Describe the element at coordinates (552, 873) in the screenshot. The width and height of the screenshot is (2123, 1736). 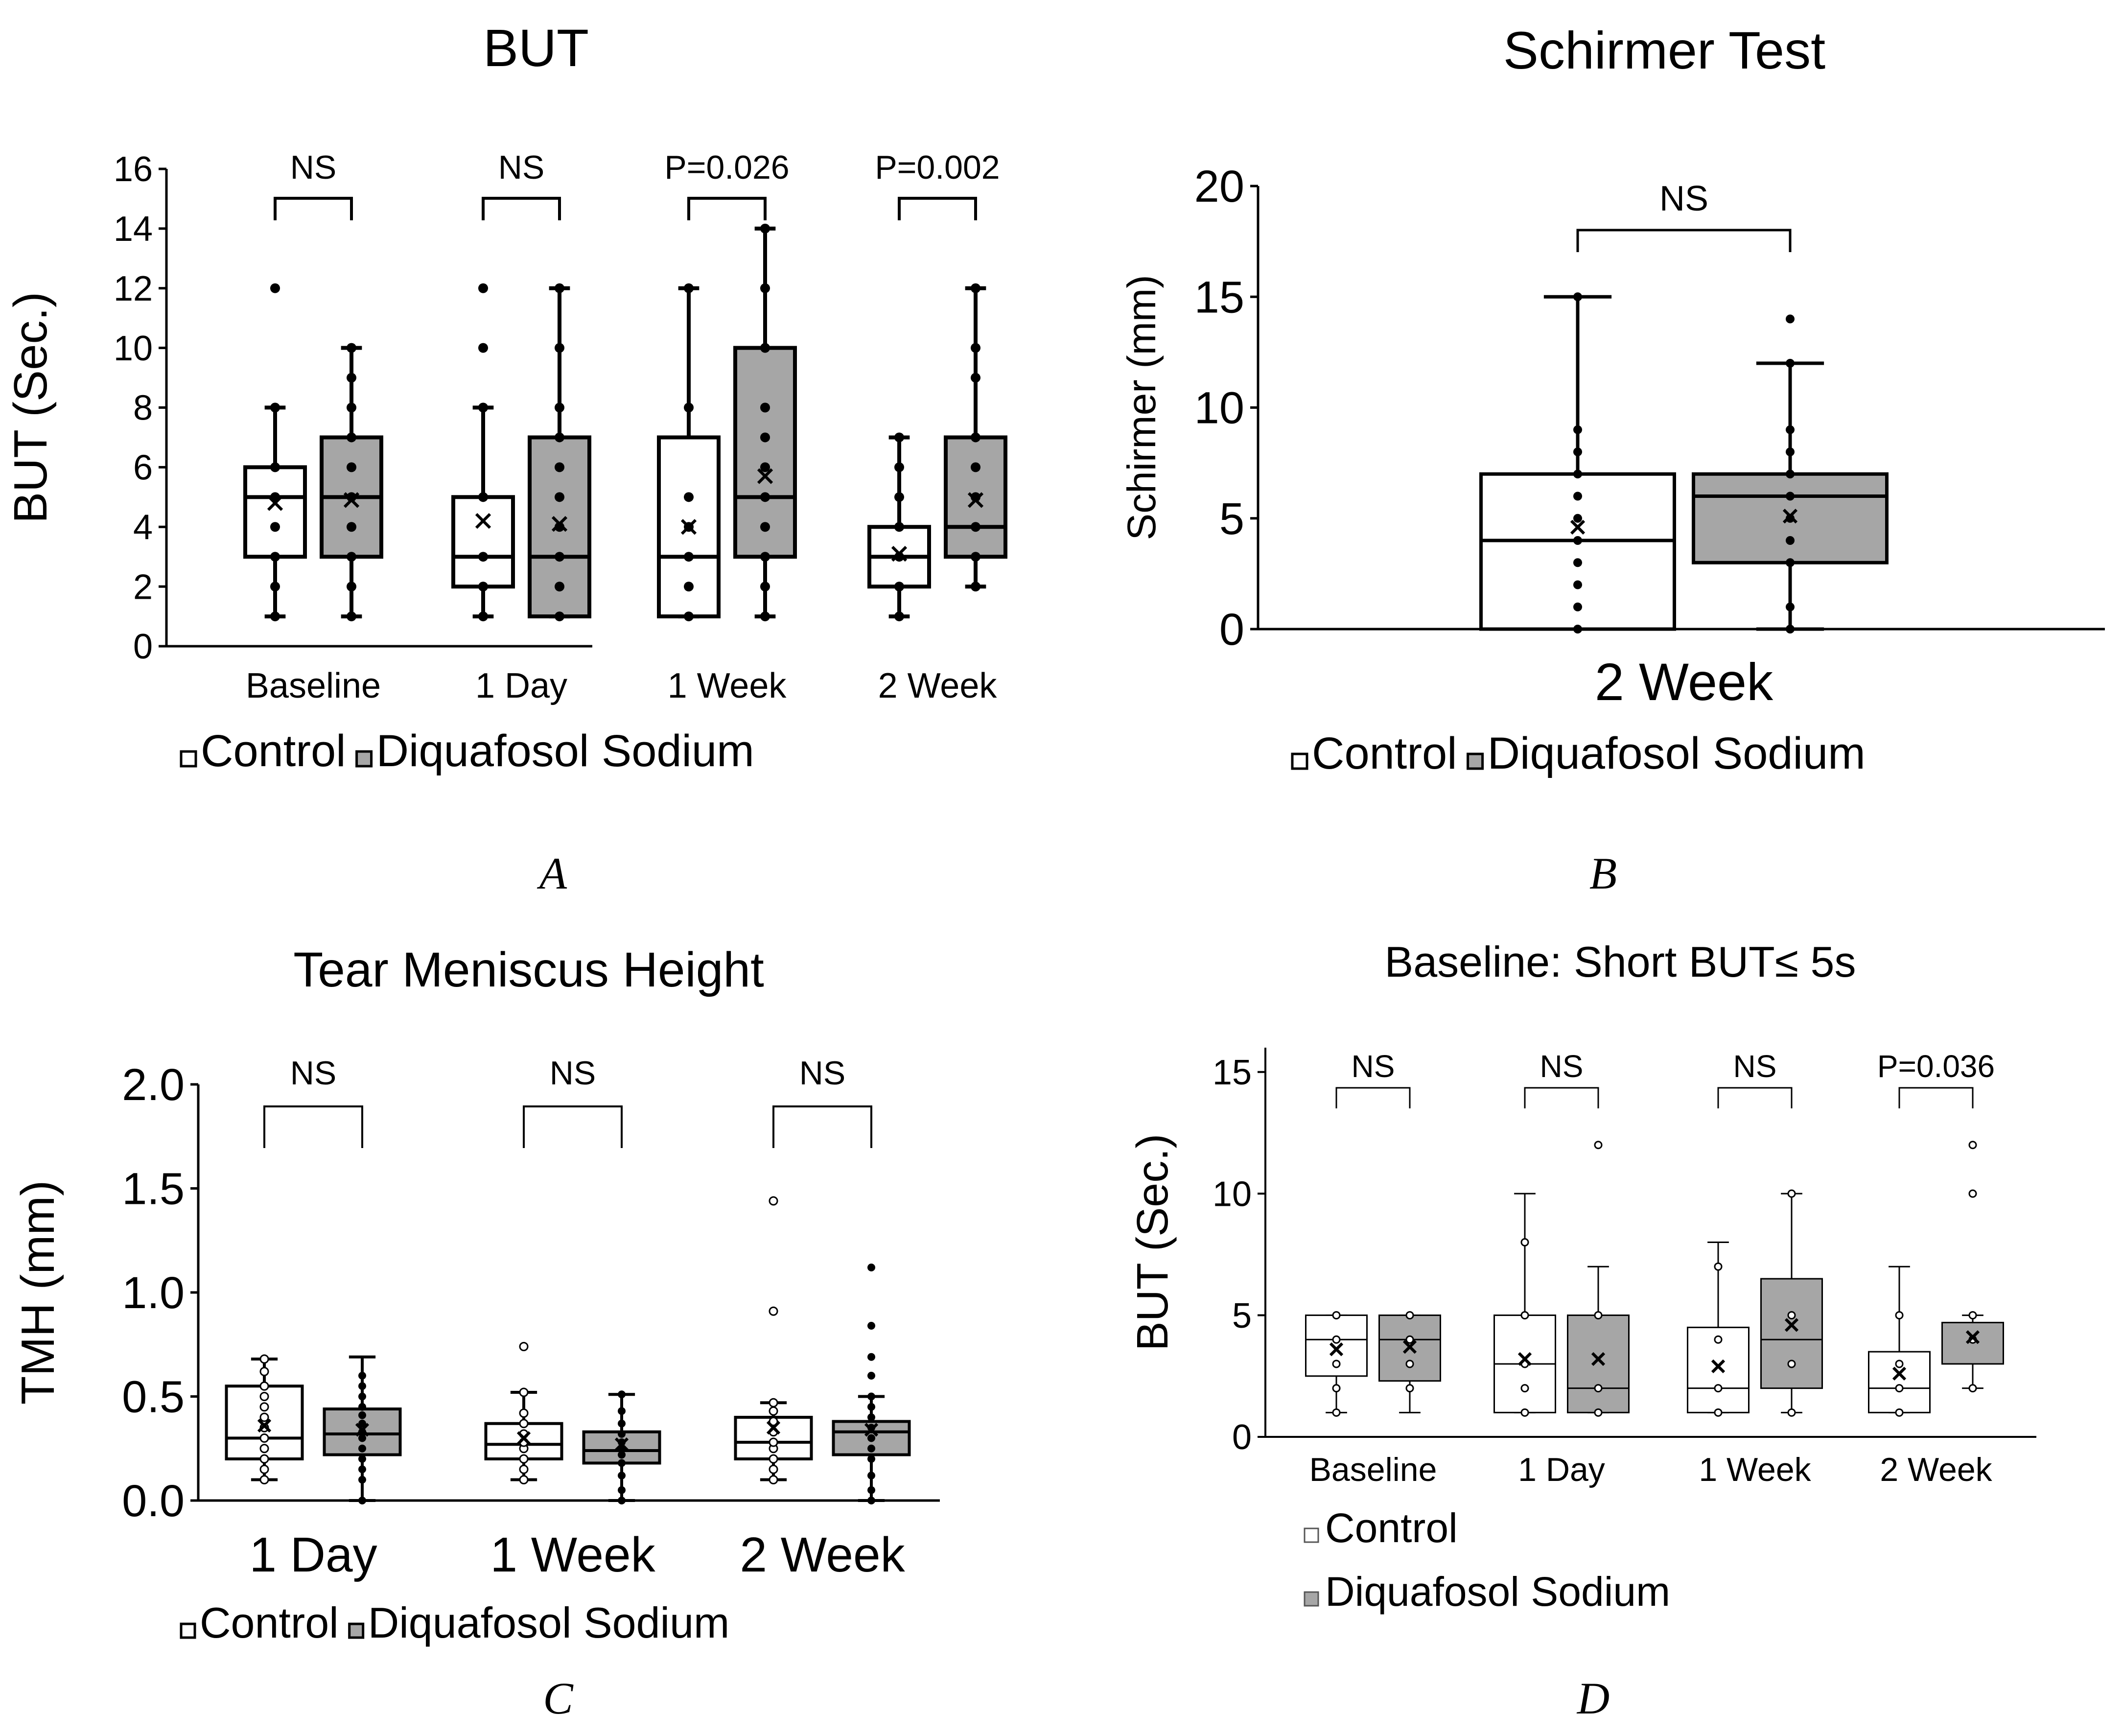
I see `panel-letter: A` at that location.